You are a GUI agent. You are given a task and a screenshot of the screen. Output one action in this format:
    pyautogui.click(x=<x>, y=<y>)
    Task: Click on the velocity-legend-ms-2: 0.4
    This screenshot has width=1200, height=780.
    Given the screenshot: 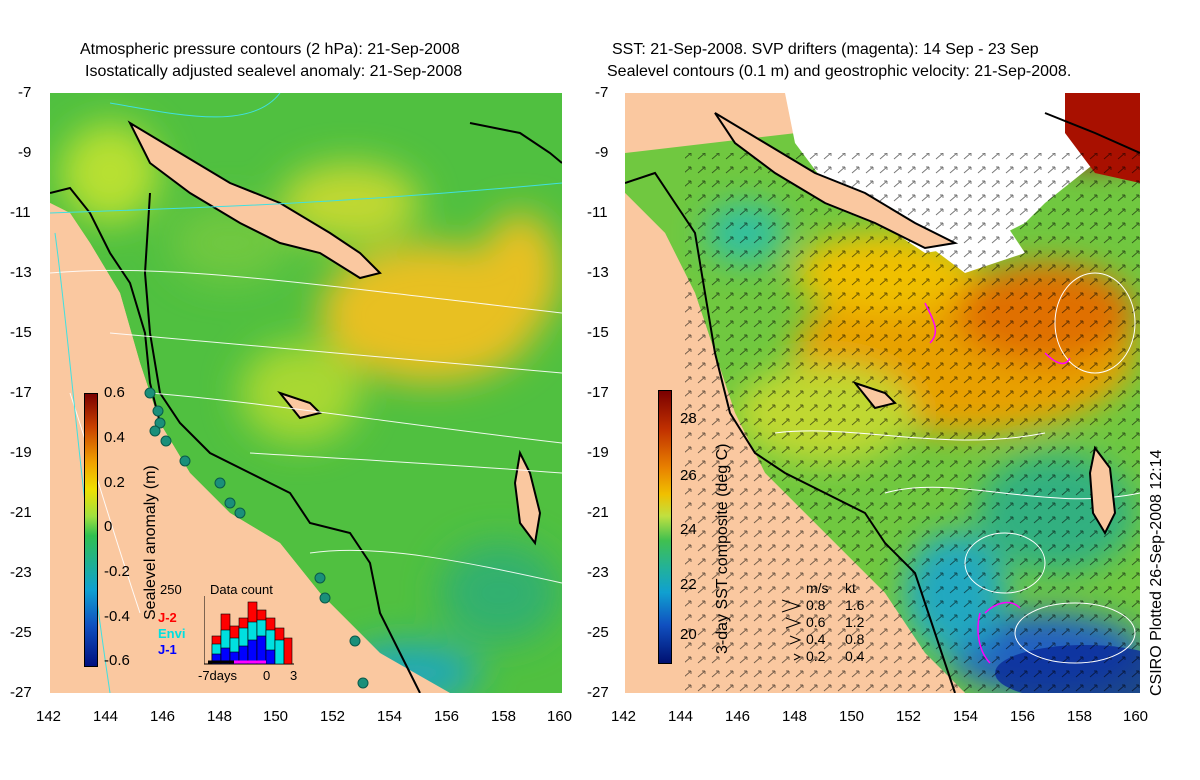 What is the action you would take?
    pyautogui.click(x=816, y=639)
    